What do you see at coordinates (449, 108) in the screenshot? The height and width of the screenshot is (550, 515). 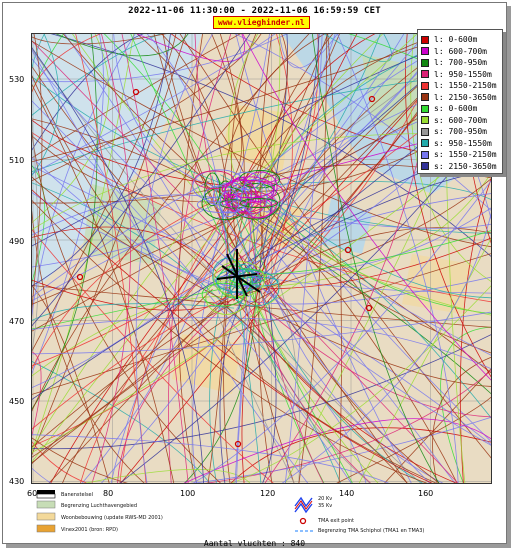 I see `legend-item: s: 0-600m` at bounding box center [449, 108].